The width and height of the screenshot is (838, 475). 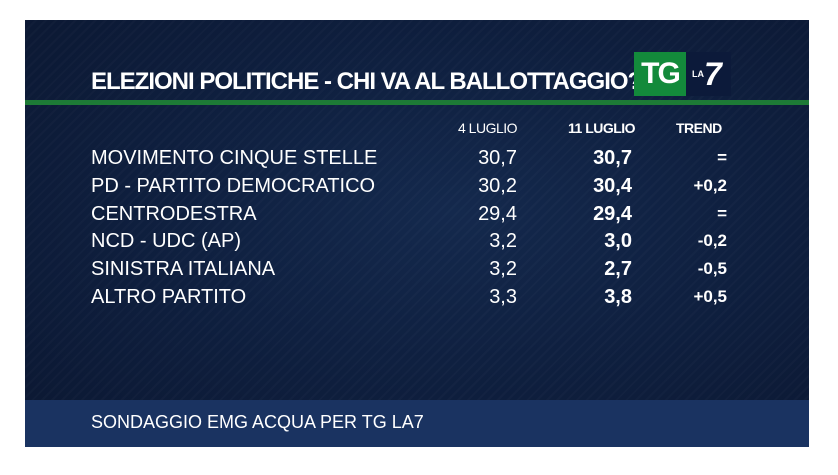 What do you see at coordinates (417, 297) in the screenshot?
I see `table-row: ALTRO PARTITO 3,3 3,8 +0,5` at bounding box center [417, 297].